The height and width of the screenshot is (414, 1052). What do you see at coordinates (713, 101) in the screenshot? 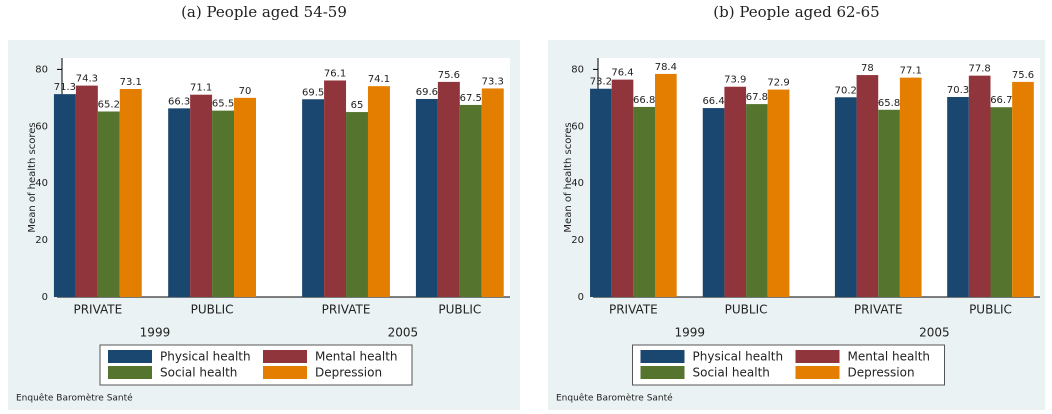
I see `data-label: 66.4` at bounding box center [713, 101].